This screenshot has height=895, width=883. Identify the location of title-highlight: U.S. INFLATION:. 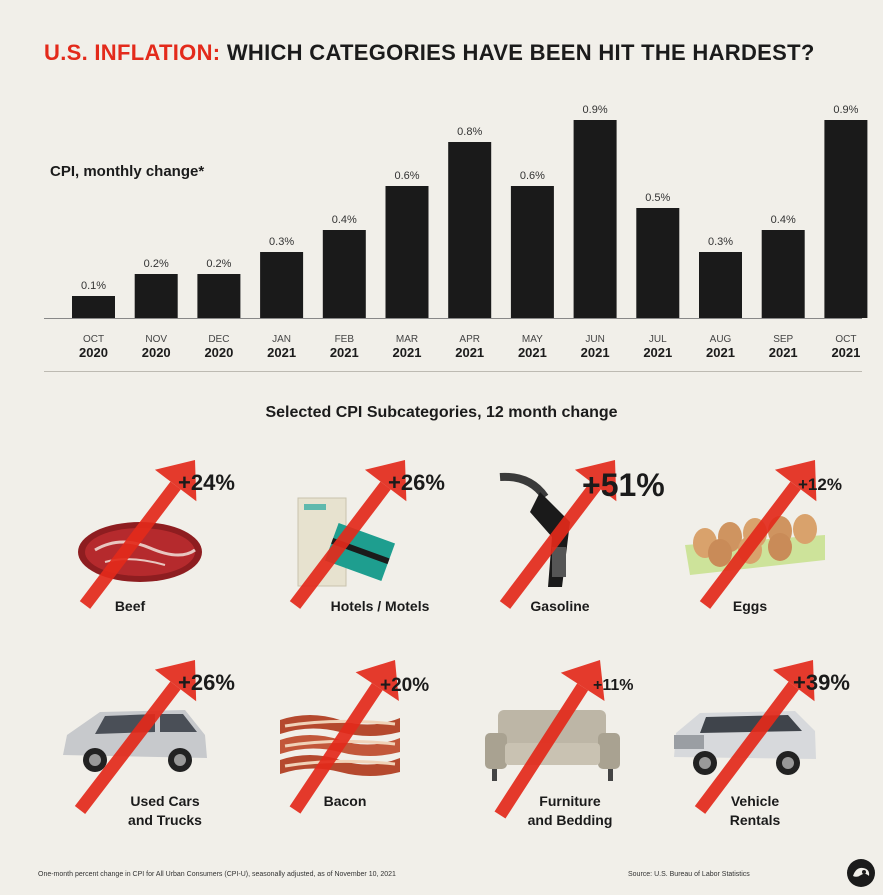
(132, 52).